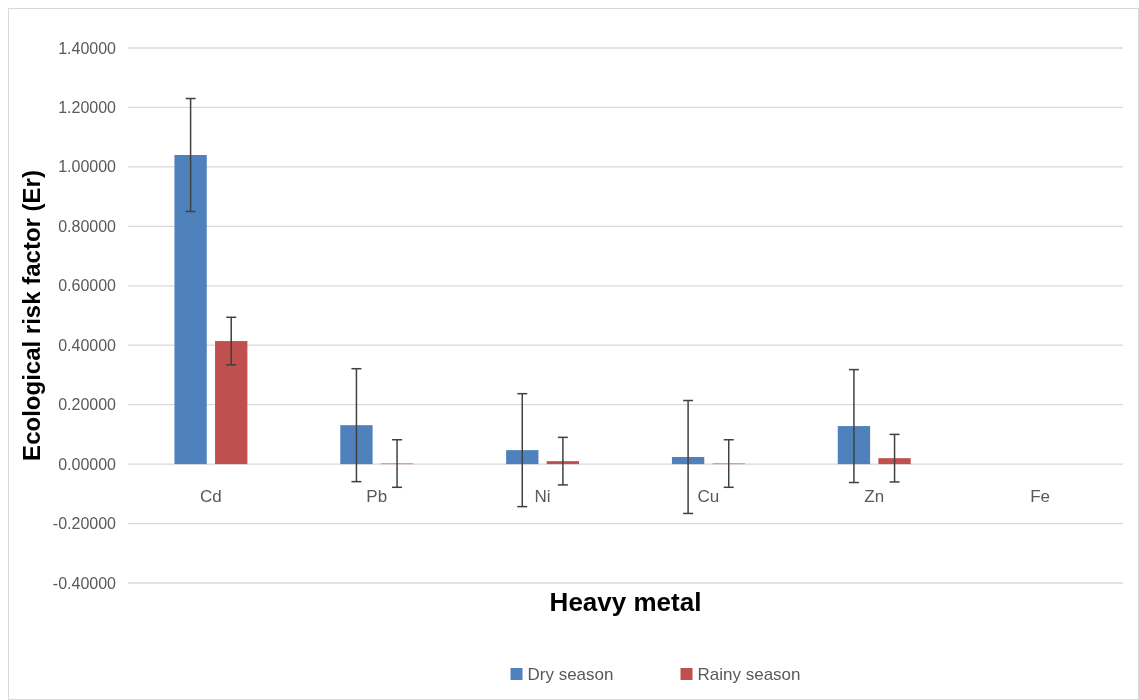 The height and width of the screenshot is (700, 1139). What do you see at coordinates (625, 602) in the screenshot?
I see `x-axis-title: Heavy metal` at bounding box center [625, 602].